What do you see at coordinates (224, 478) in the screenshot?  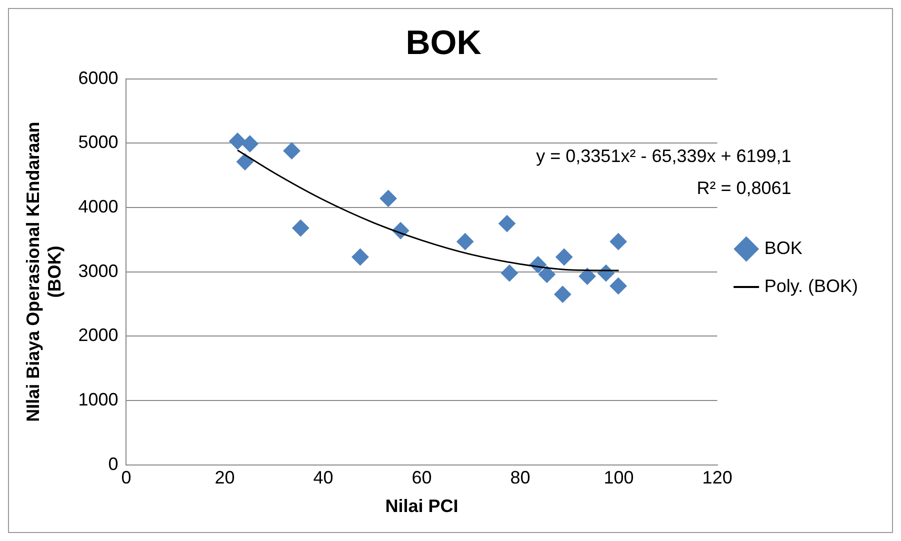 I see `x-tick-label: 20` at bounding box center [224, 478].